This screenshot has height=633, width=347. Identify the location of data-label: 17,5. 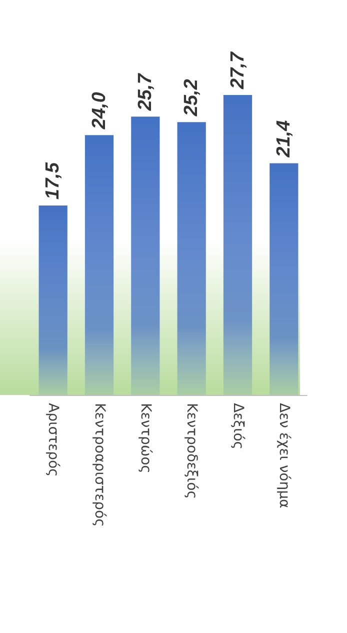
(53, 181).